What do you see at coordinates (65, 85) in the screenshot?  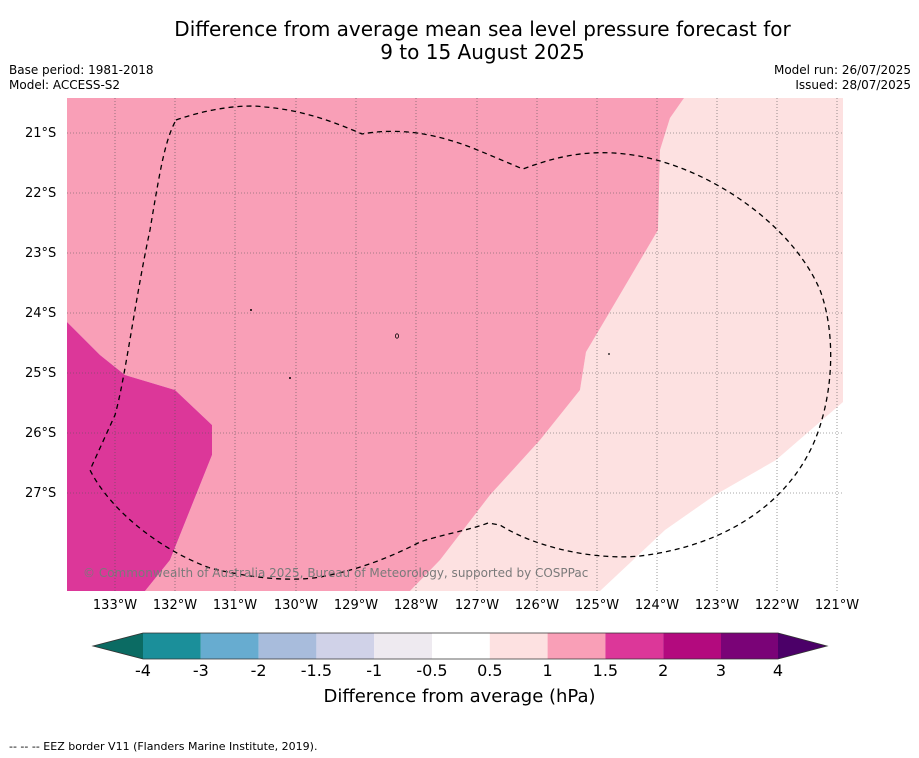 I see `model-name: Model: ACCESS-S2` at bounding box center [65, 85].